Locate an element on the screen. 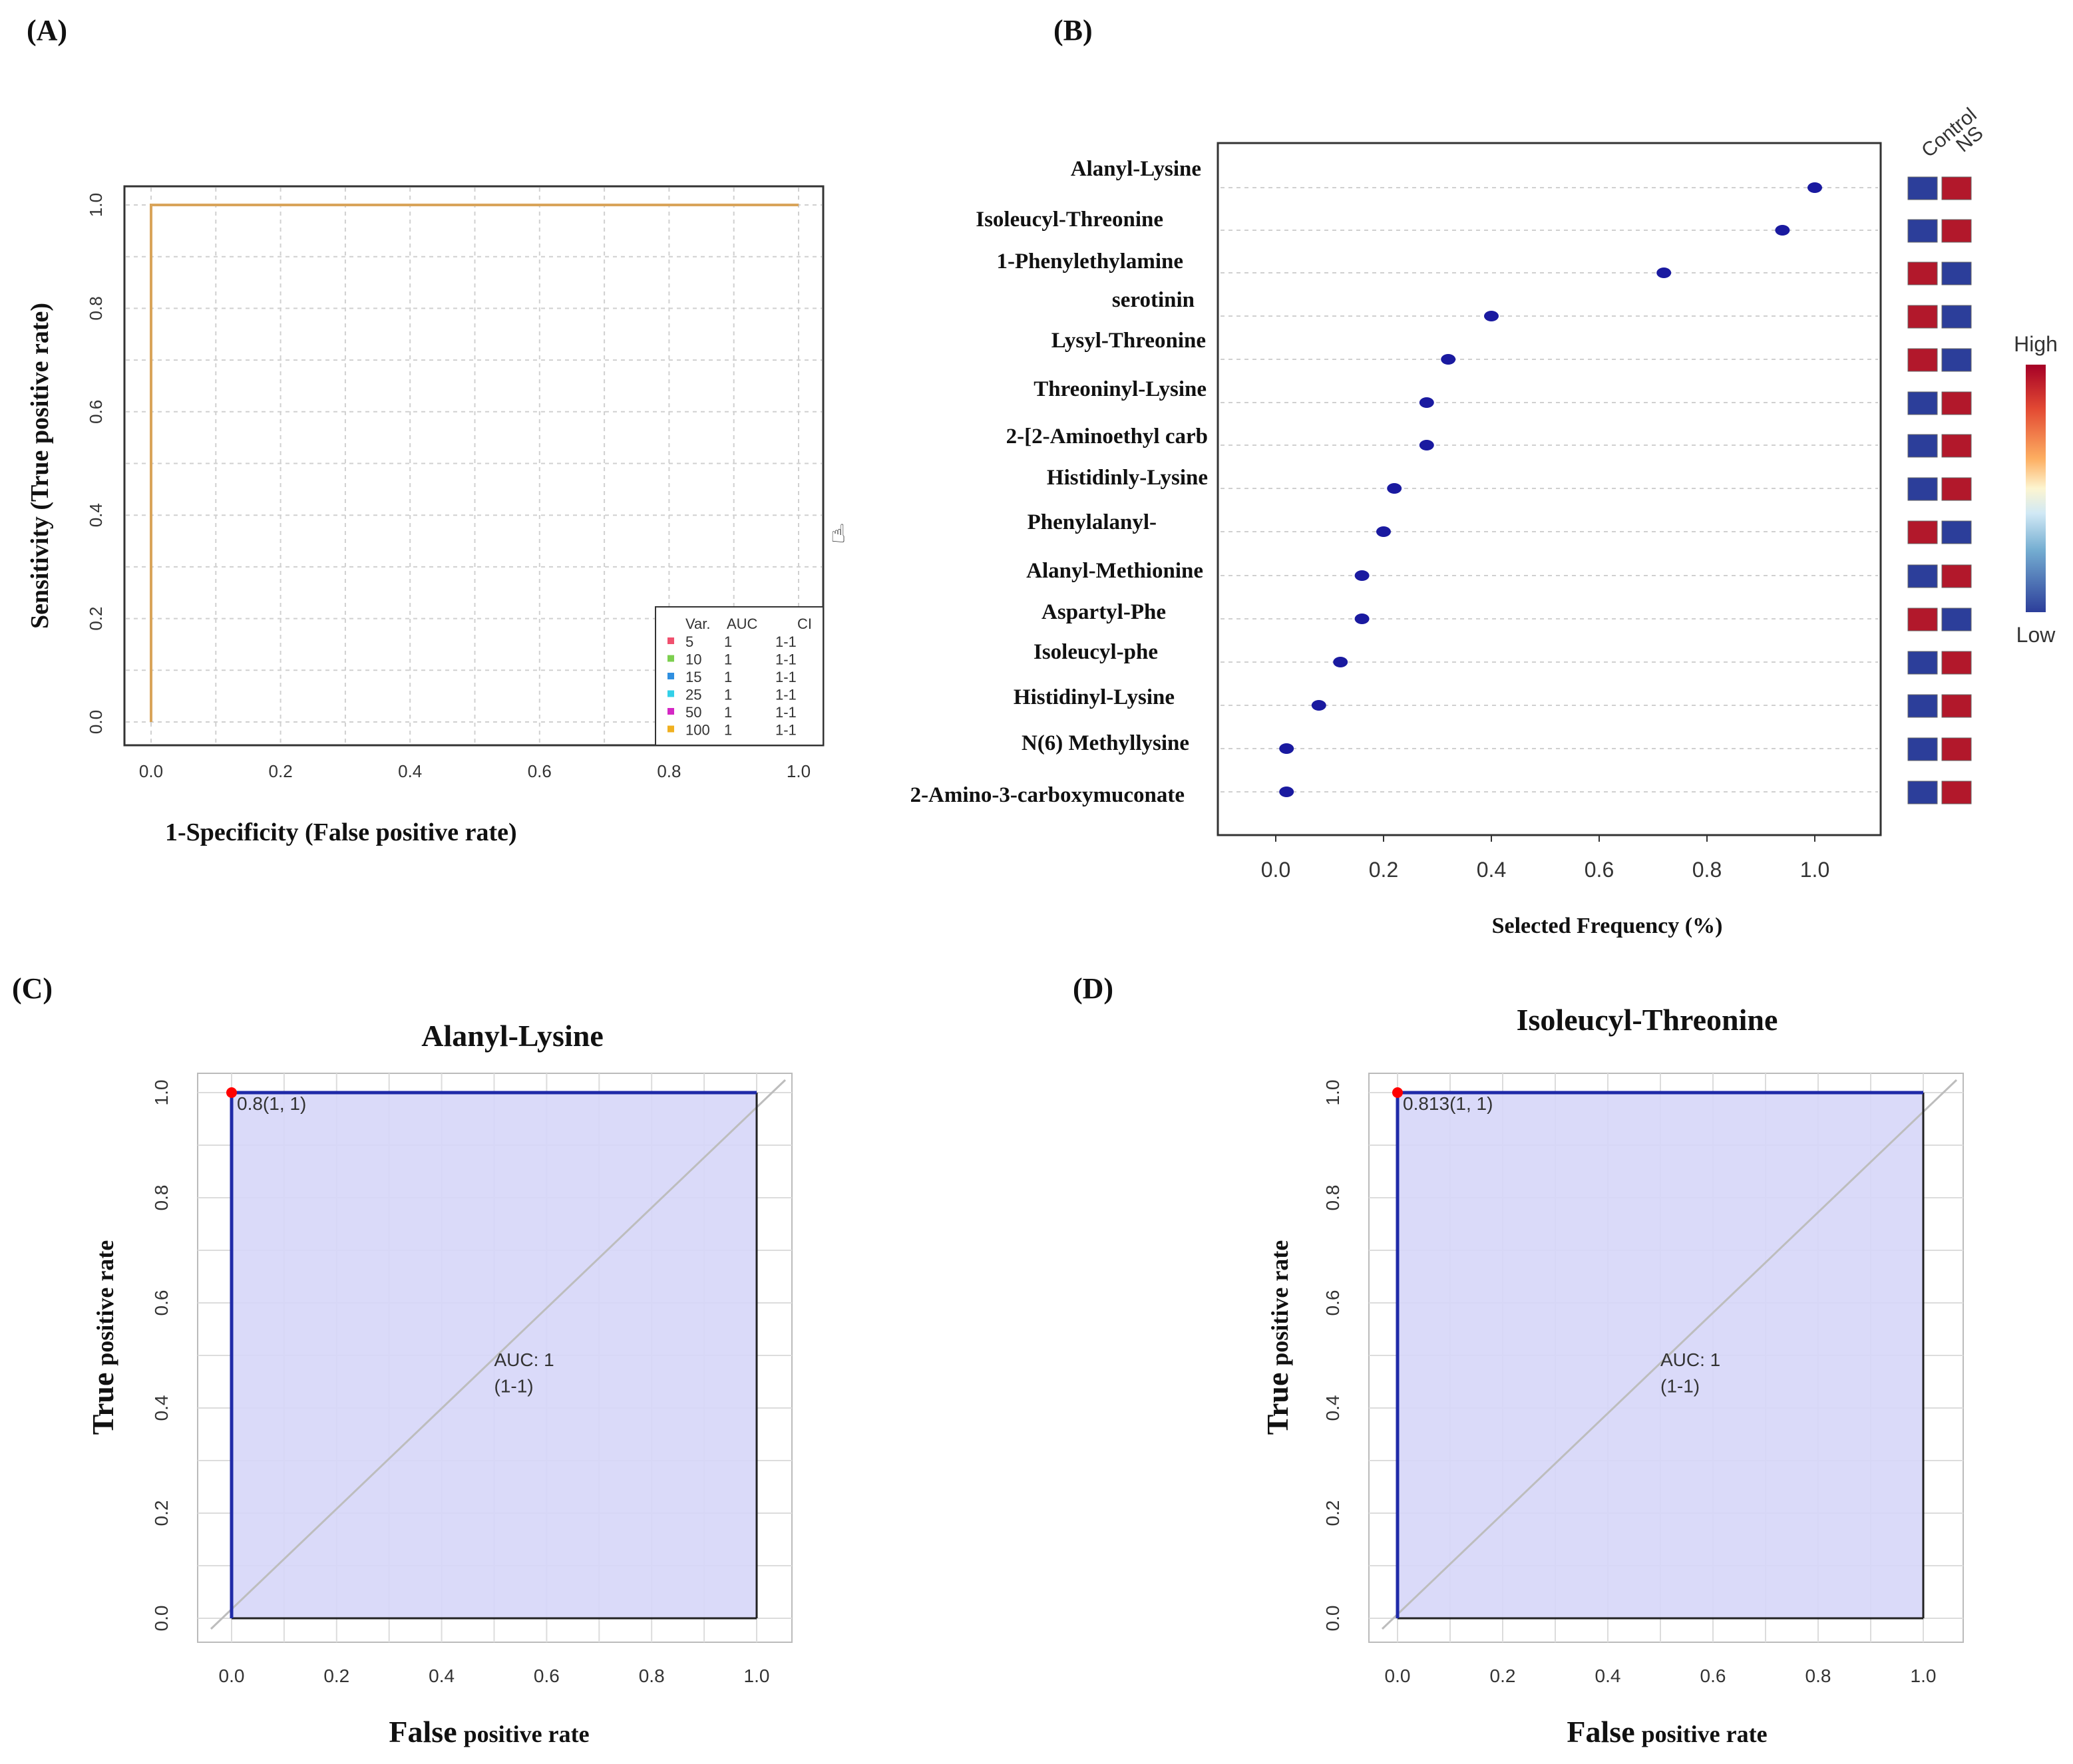 The image size is (2073, 1764). panel-a-xlabel: 1-Specificity (False positive rate) is located at coordinates (341, 832).